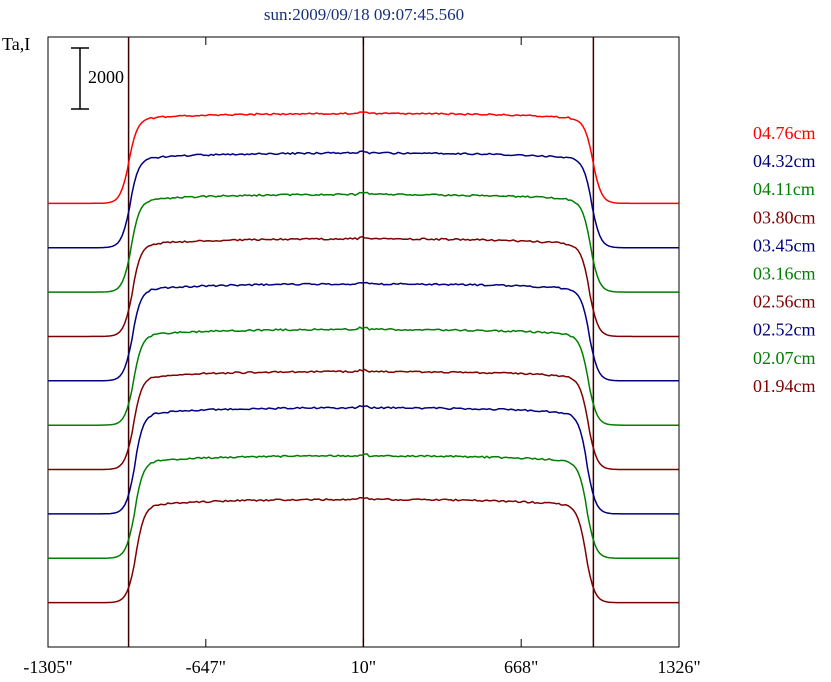 This screenshot has width=831, height=682. What do you see at coordinates (363, 667) in the screenshot?
I see `x-tick-label: 10"` at bounding box center [363, 667].